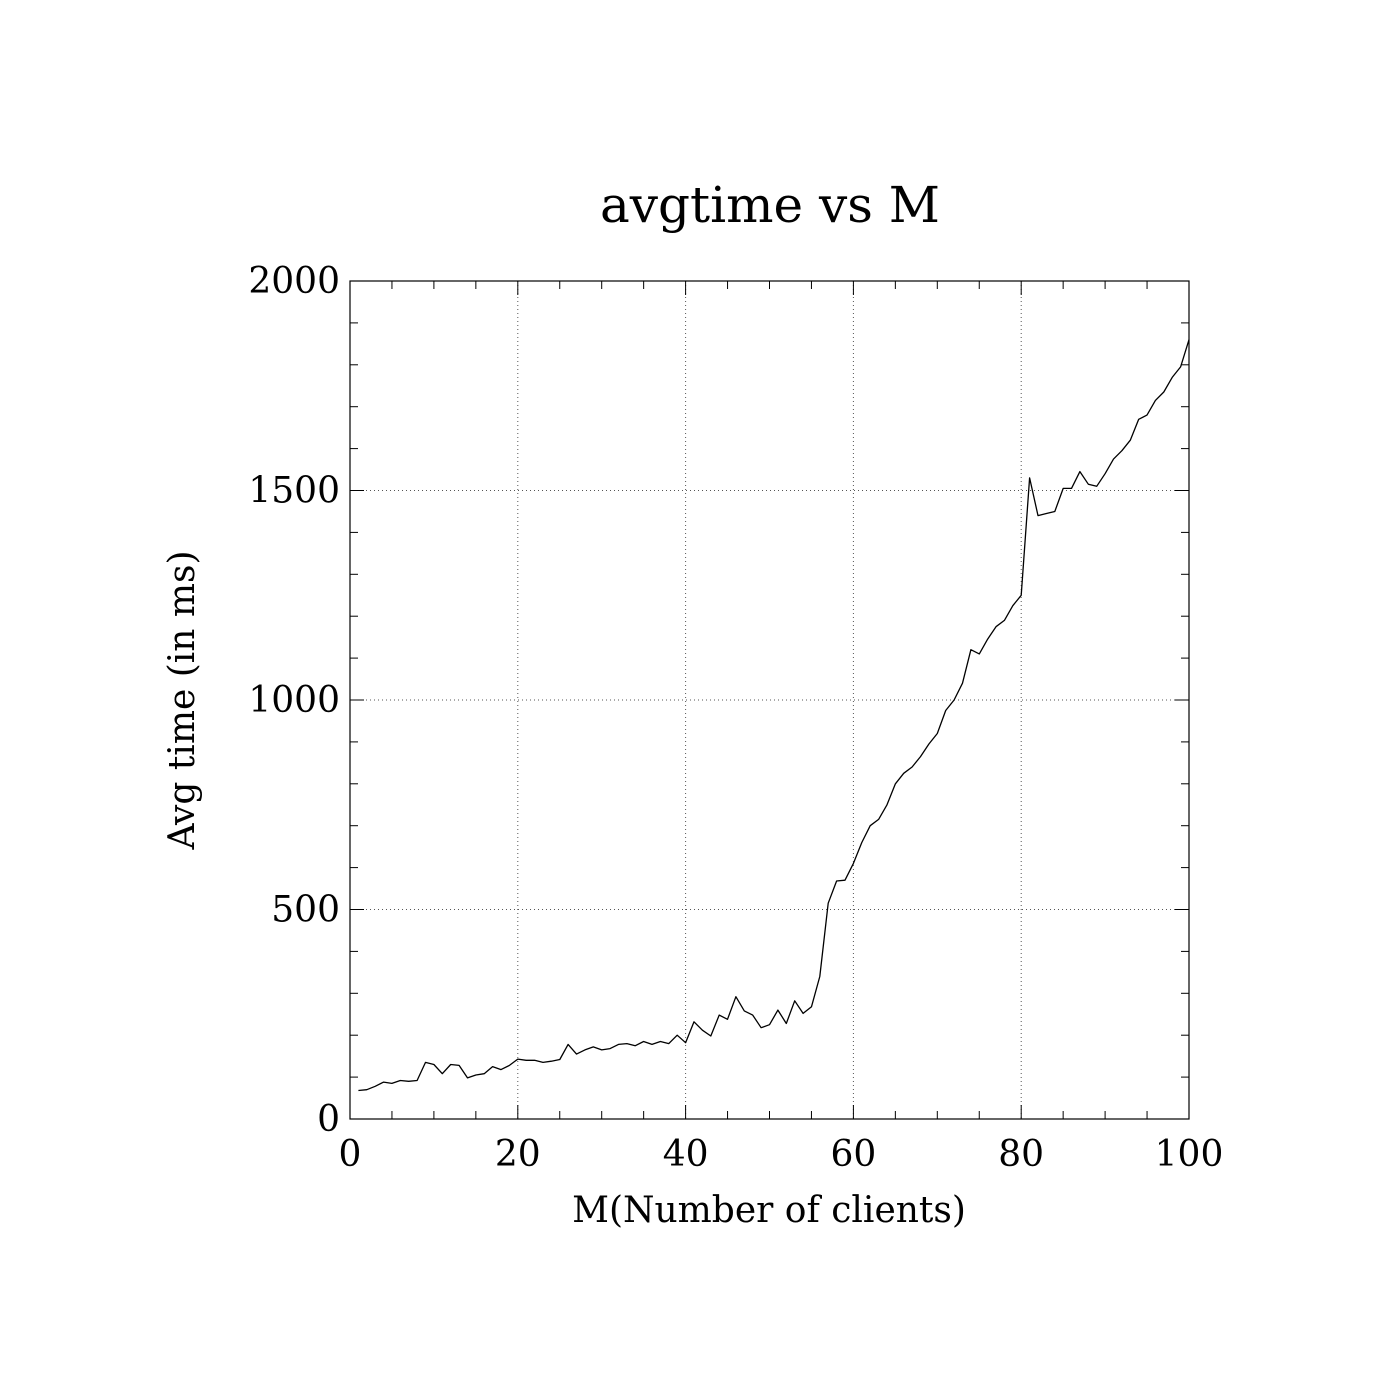 This screenshot has height=1400, width=1400. I want to click on y-tick-labels: 0 500 1000 1500 2000, so click(294, 700).